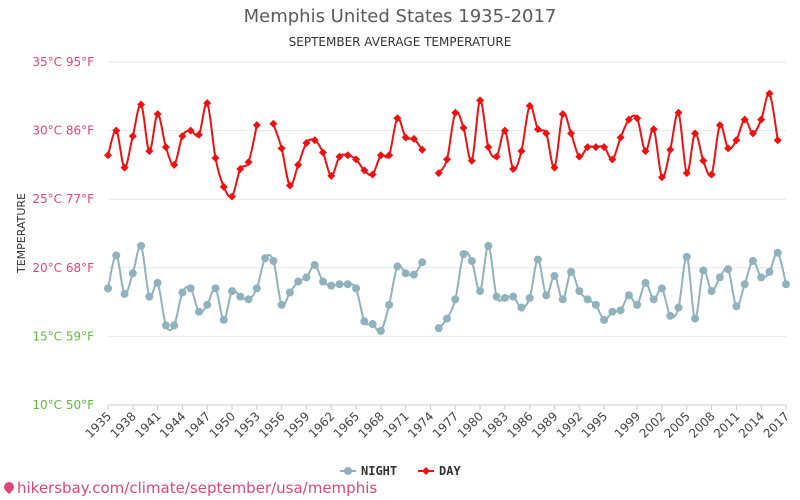  Describe the element at coordinates (147, 424) in the screenshot. I see `x-tick-label: 1941` at that location.